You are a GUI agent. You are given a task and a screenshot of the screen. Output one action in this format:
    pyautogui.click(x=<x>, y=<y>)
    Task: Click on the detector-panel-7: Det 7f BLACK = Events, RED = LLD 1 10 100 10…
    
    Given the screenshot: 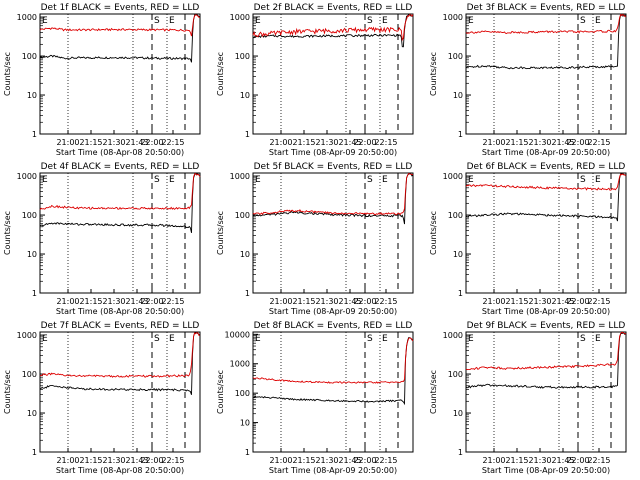 What is the action you would take?
    pyautogui.click(x=102, y=398)
    